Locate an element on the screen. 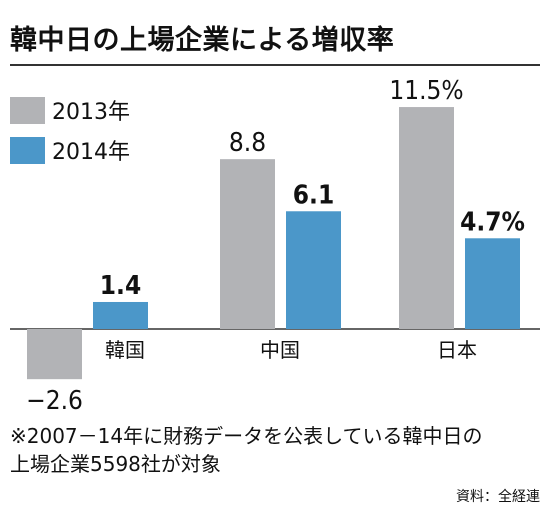  category-label-1: 韓国 is located at coordinates (125, 350).